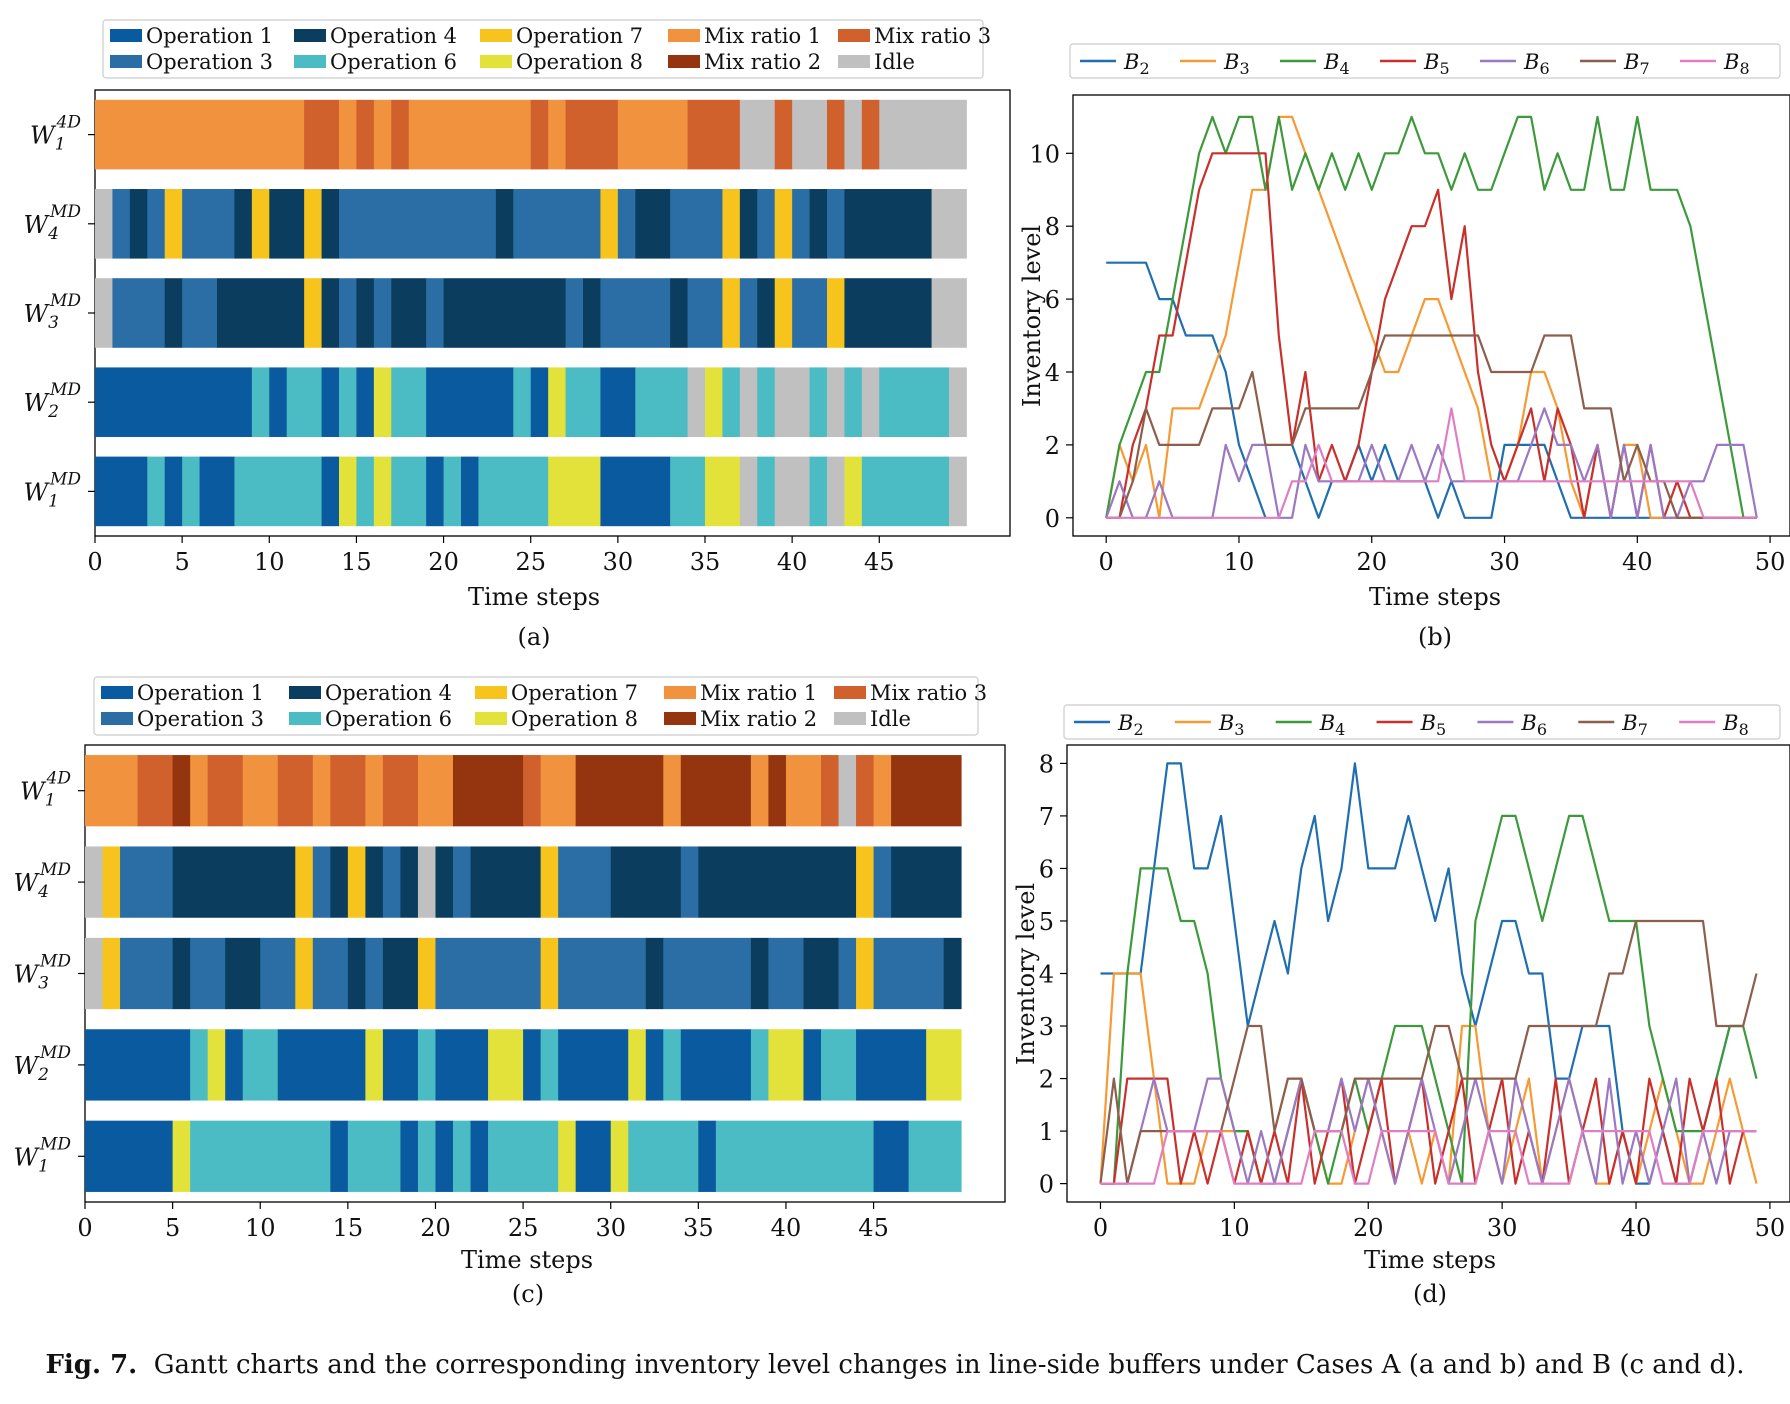  What do you see at coordinates (1106, 562) in the screenshot?
I see `x-tick-label: 0` at bounding box center [1106, 562].